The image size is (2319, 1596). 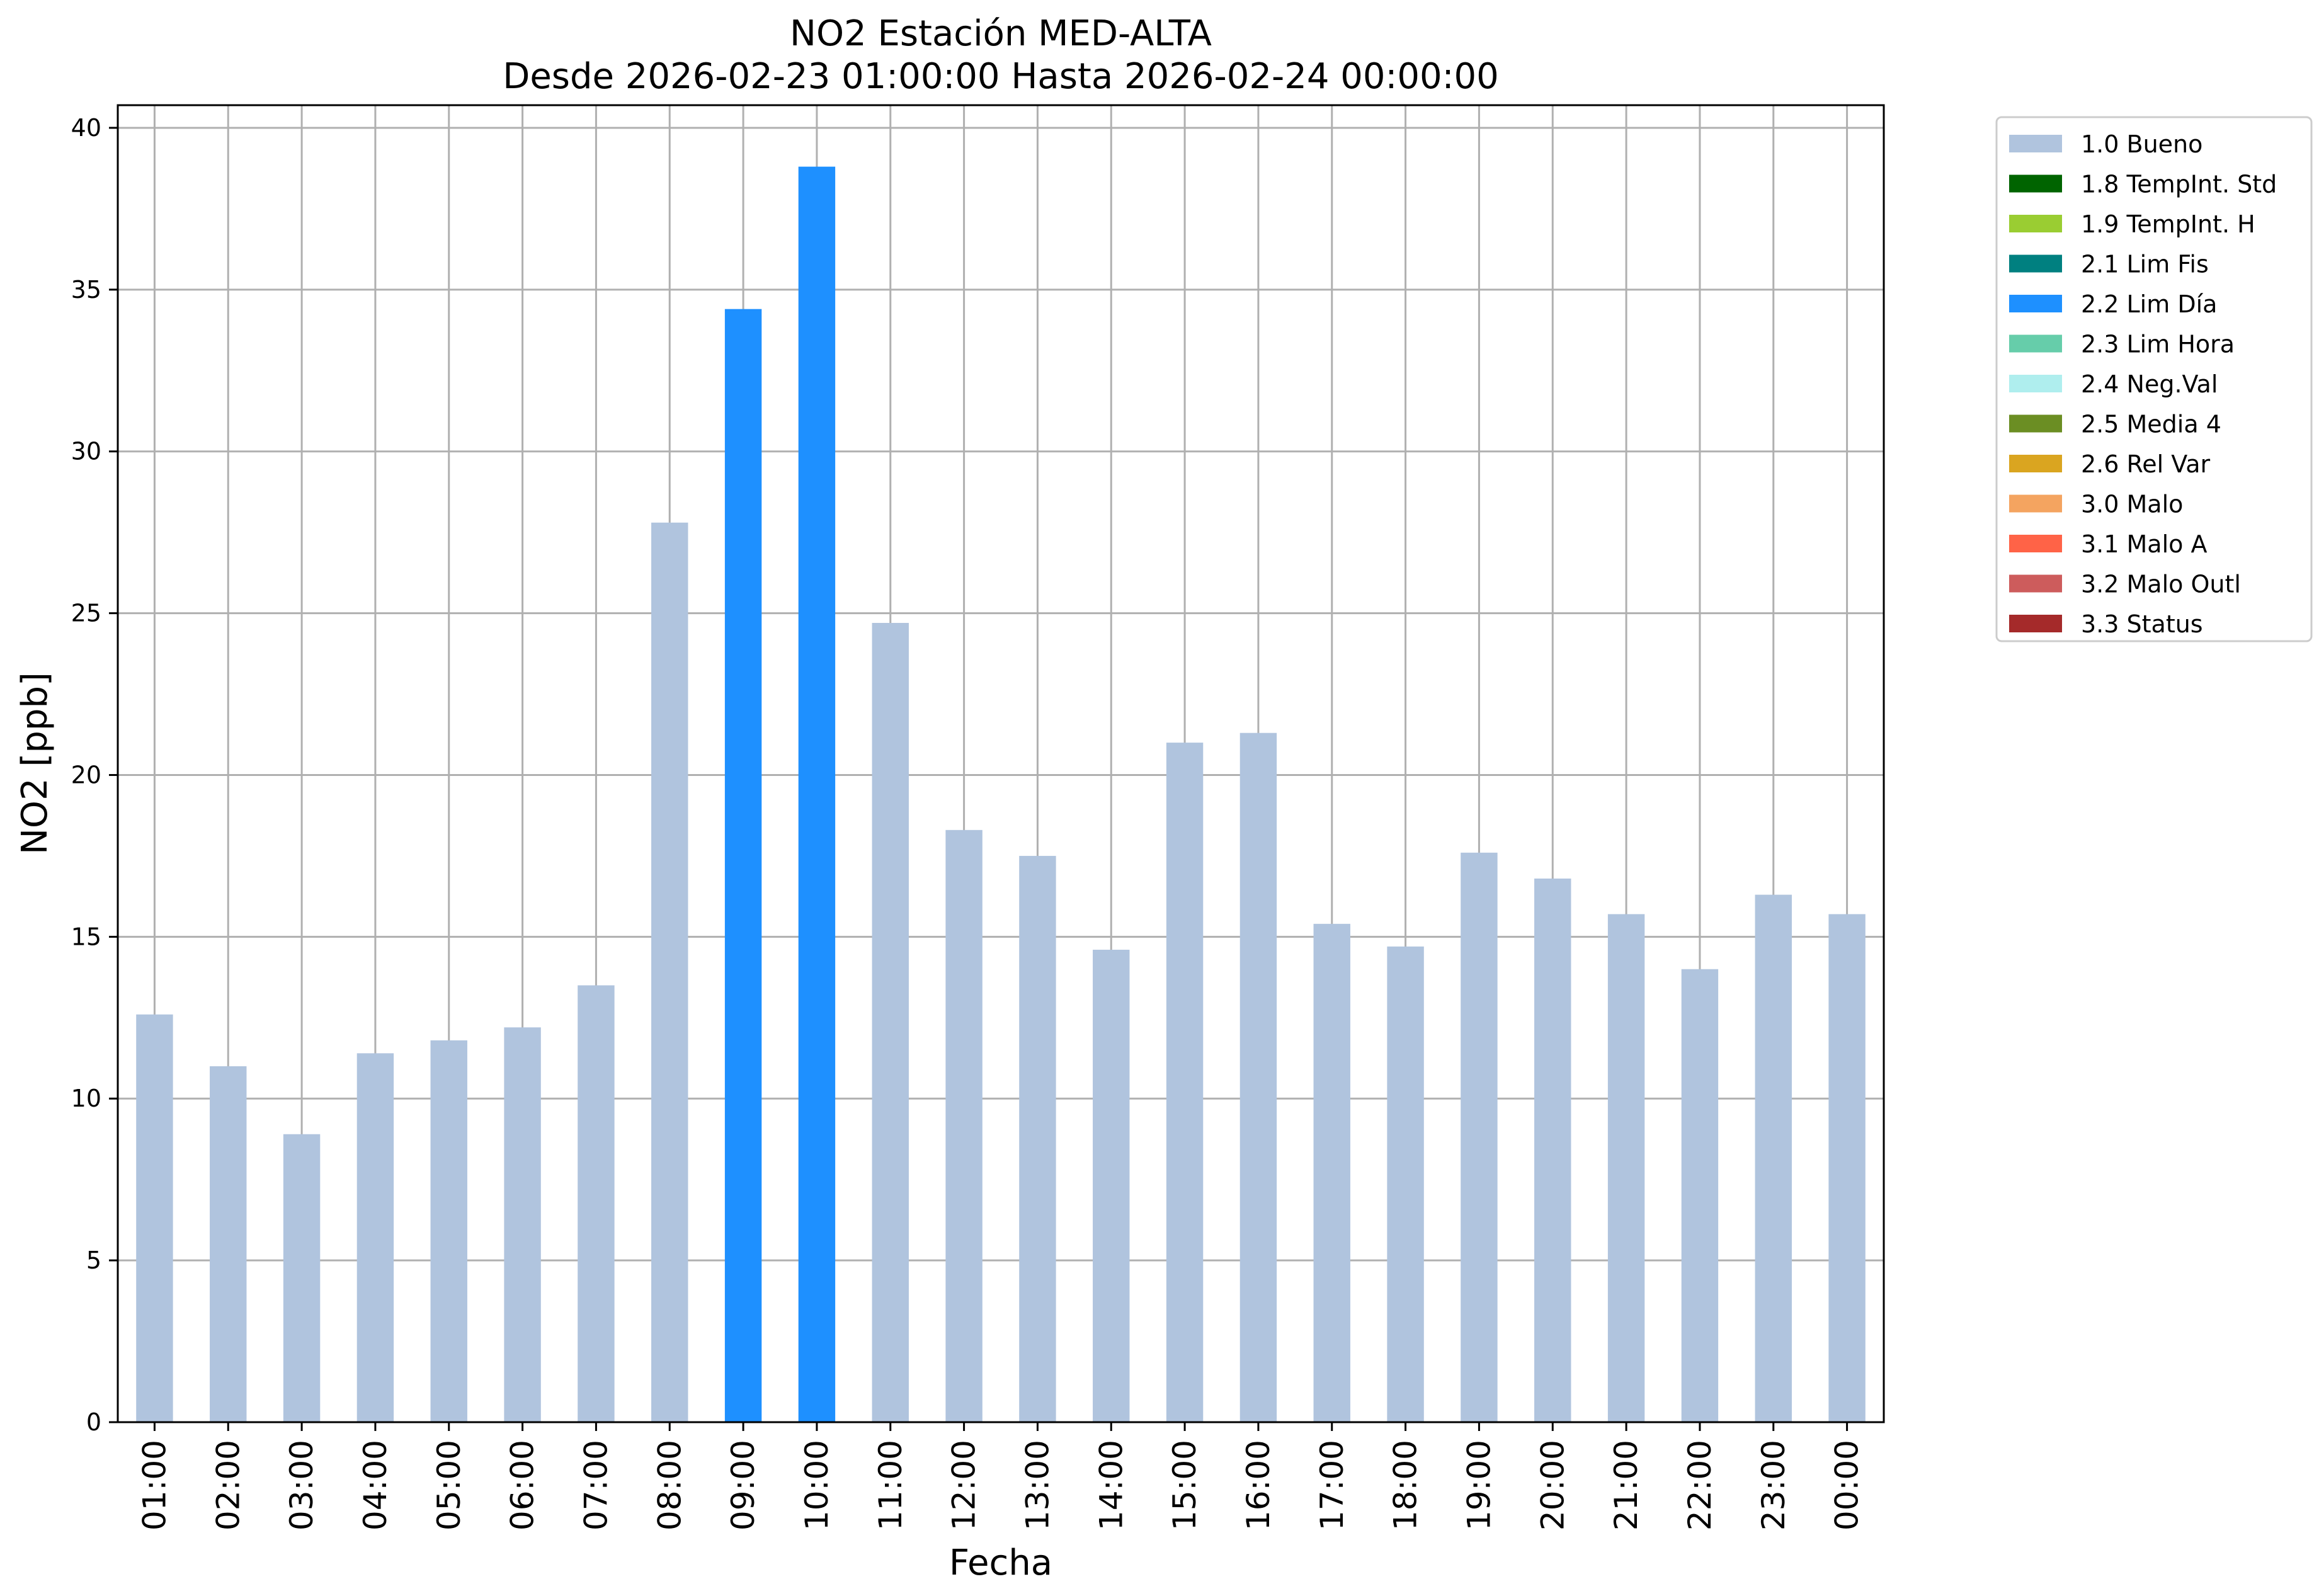 I want to click on legend-label: 1.8 TempInt. Std, so click(x=2179, y=184).